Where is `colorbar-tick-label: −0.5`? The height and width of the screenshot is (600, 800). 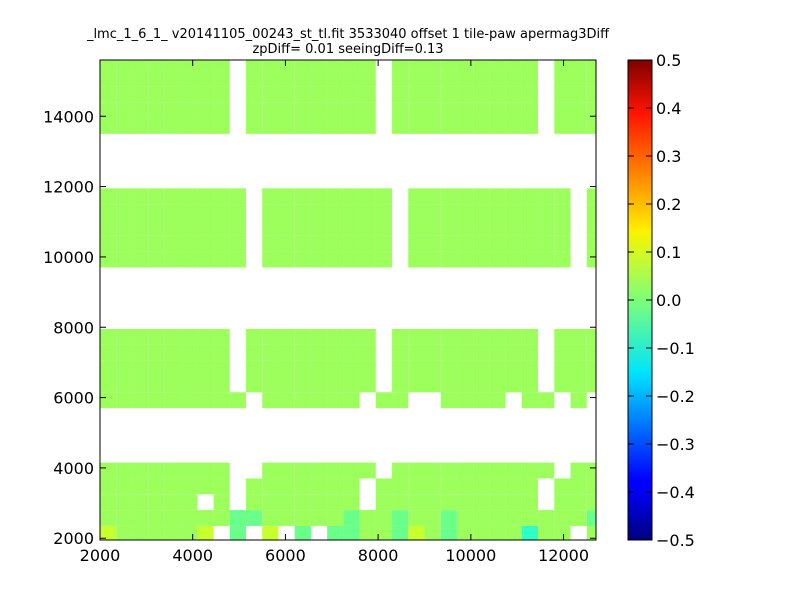
colorbar-tick-label: −0.5 is located at coordinates (675, 540).